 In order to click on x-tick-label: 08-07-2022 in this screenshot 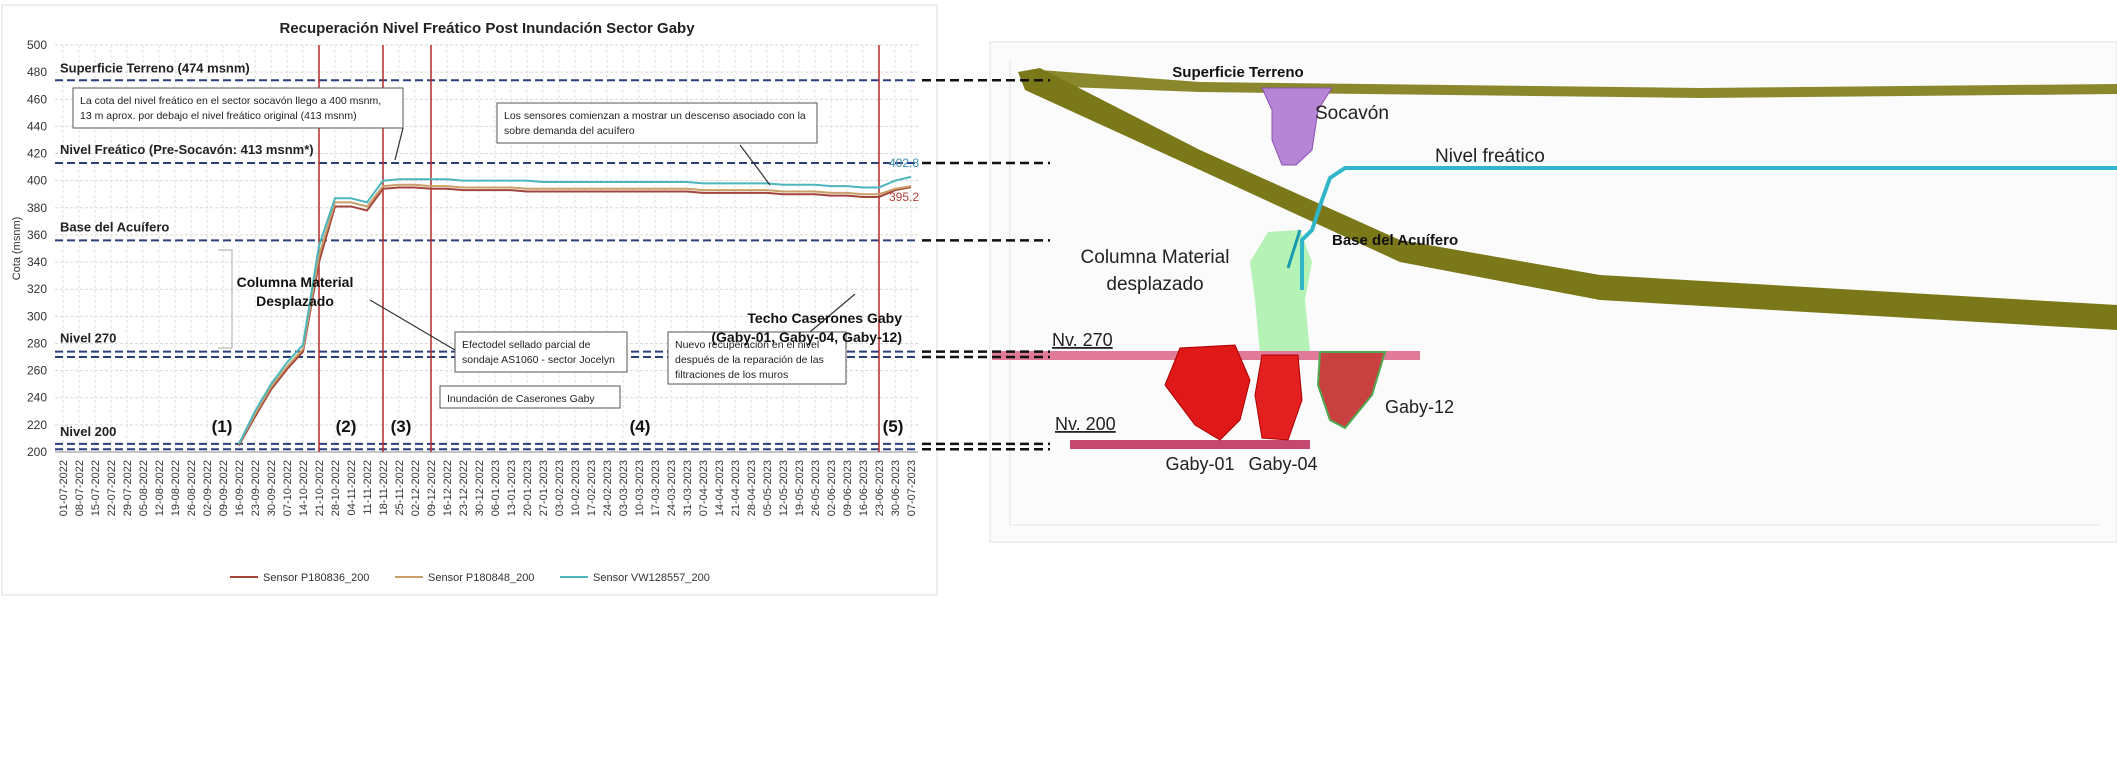, I will do `click(80, 488)`.